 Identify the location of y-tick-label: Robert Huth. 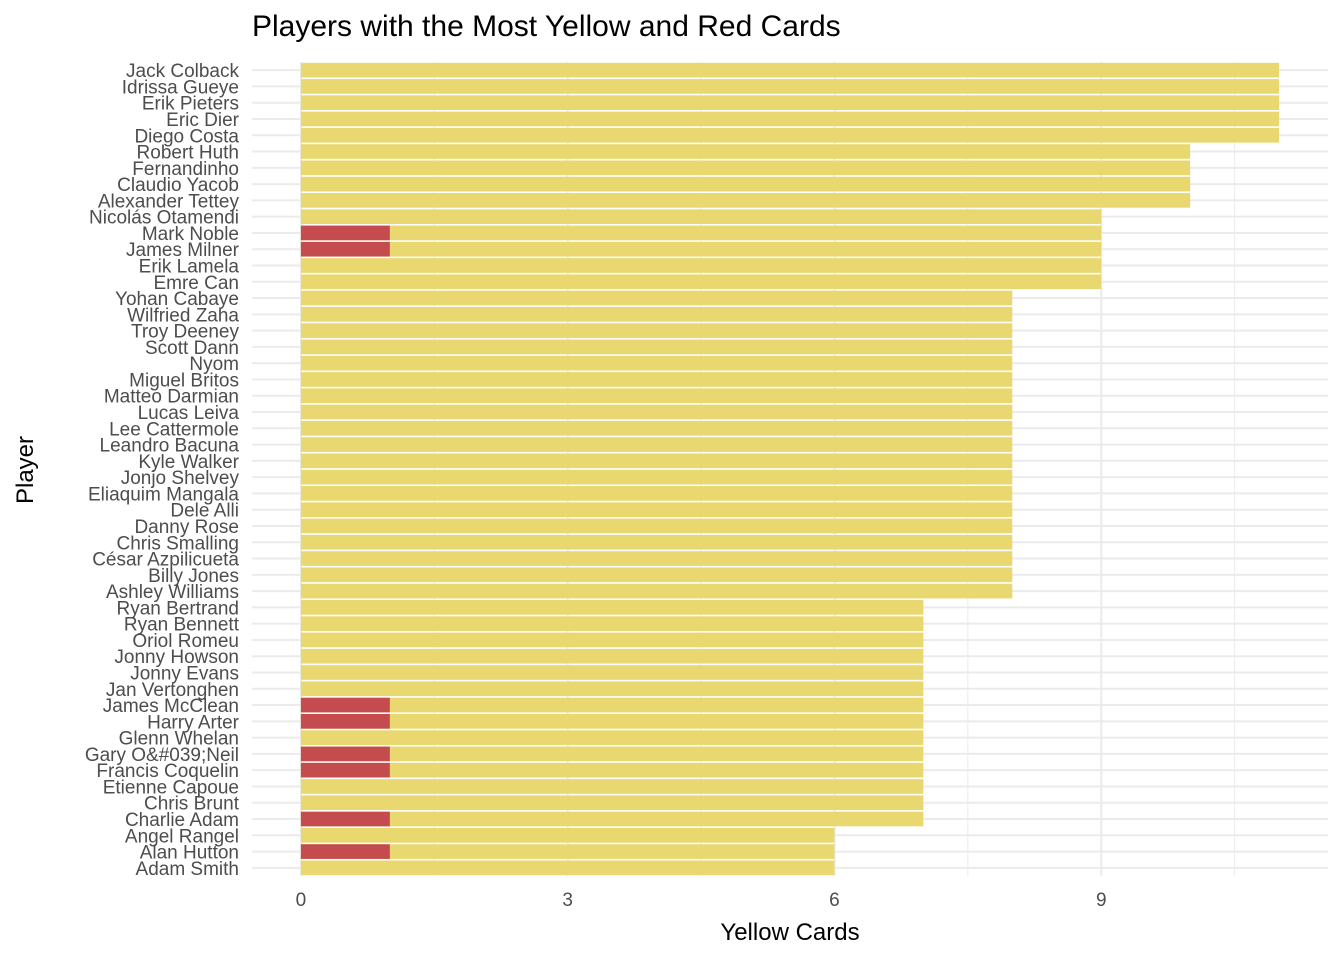
(188, 153).